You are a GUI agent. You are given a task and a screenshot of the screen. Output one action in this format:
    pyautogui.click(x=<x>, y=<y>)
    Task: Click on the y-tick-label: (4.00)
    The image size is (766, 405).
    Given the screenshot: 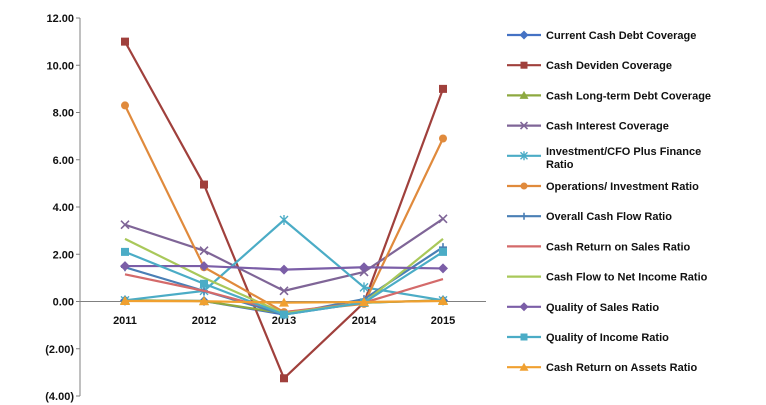 What is the action you would take?
    pyautogui.click(x=59, y=397)
    